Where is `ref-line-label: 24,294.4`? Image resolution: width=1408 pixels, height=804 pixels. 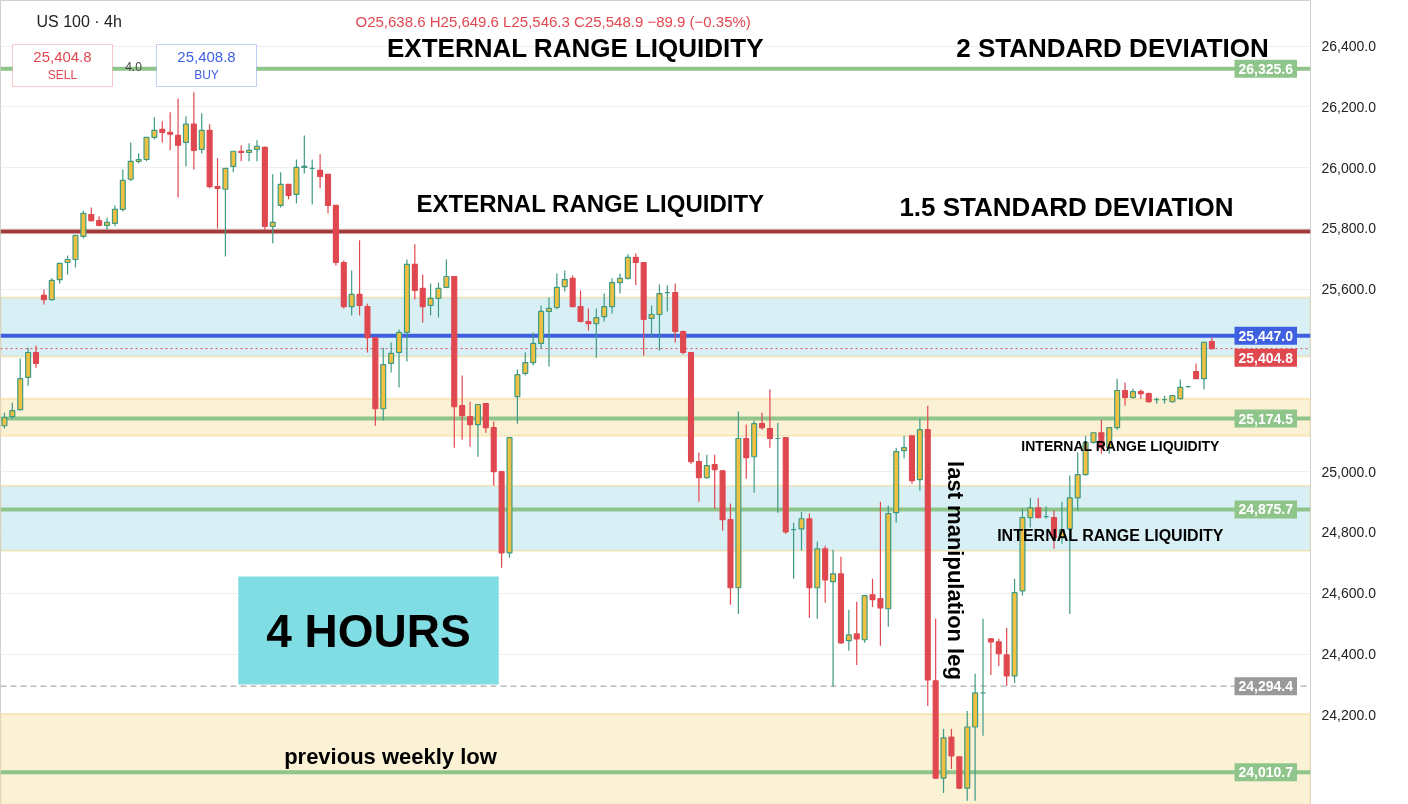
ref-line-label: 24,294.4 is located at coordinates (1266, 686).